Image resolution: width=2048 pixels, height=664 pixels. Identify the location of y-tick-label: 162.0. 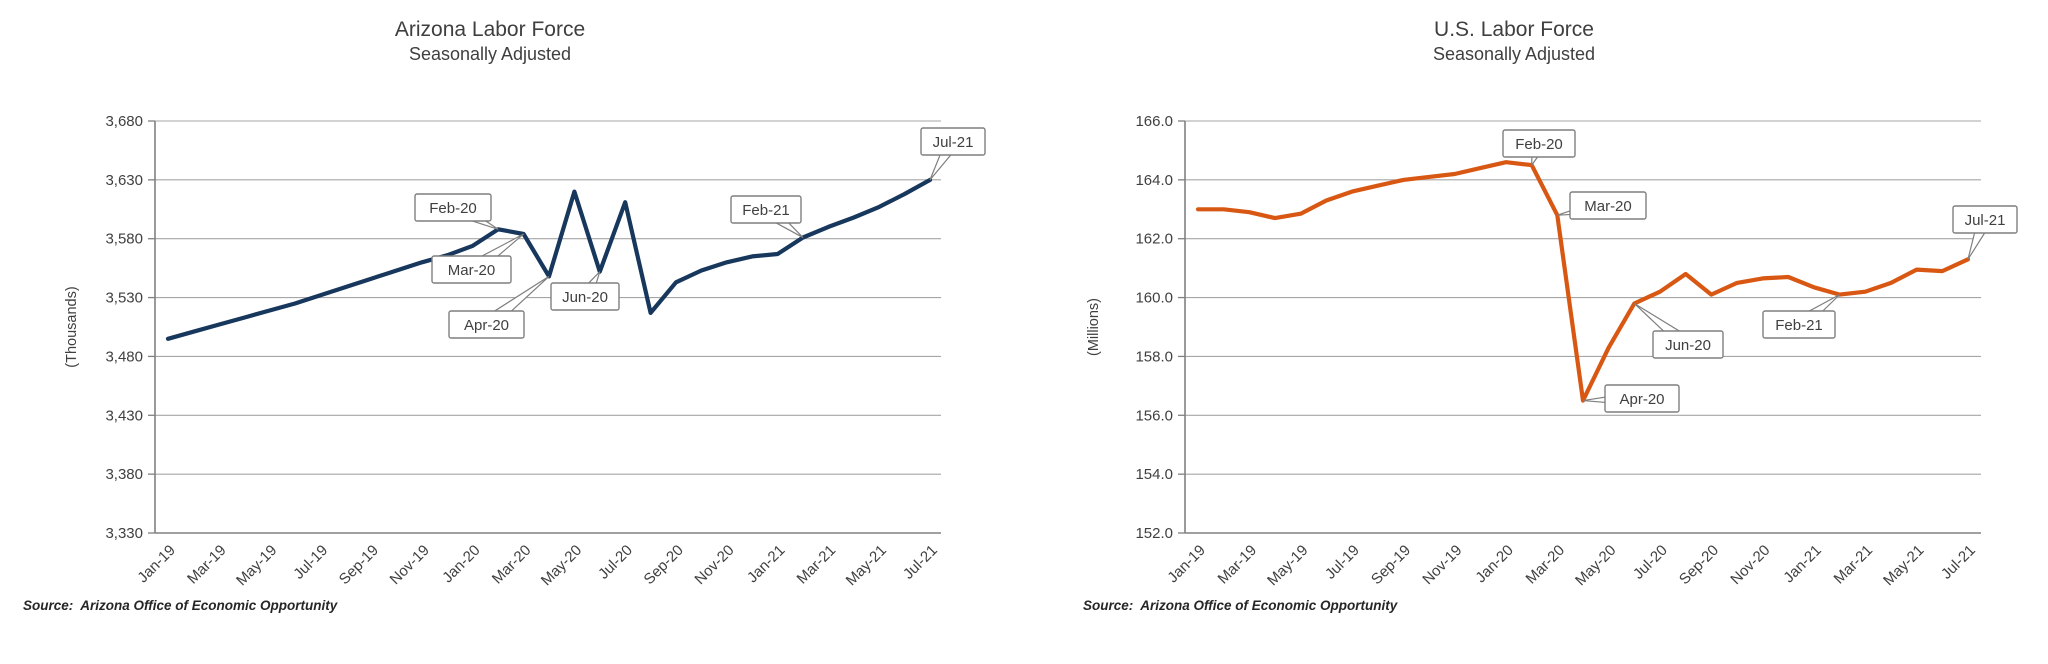
(1154, 239).